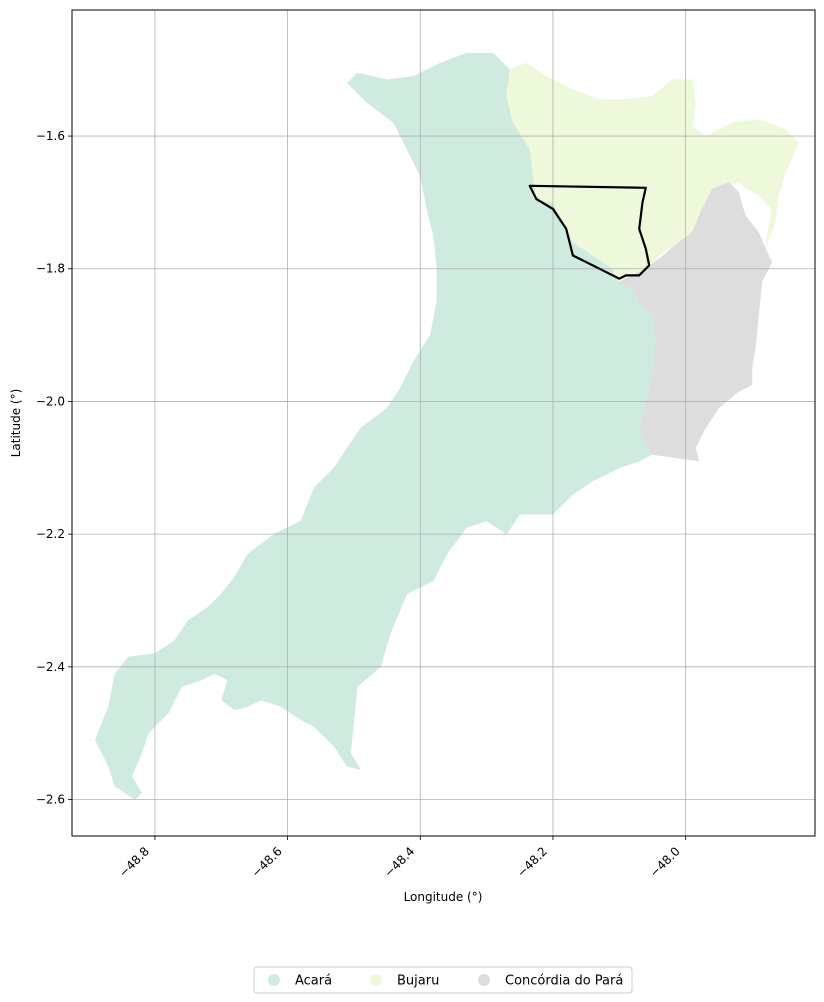 This screenshot has height=1002, width=824. Describe the element at coordinates (376, 980) in the screenshot. I see `legend-marker-bujaru` at that location.